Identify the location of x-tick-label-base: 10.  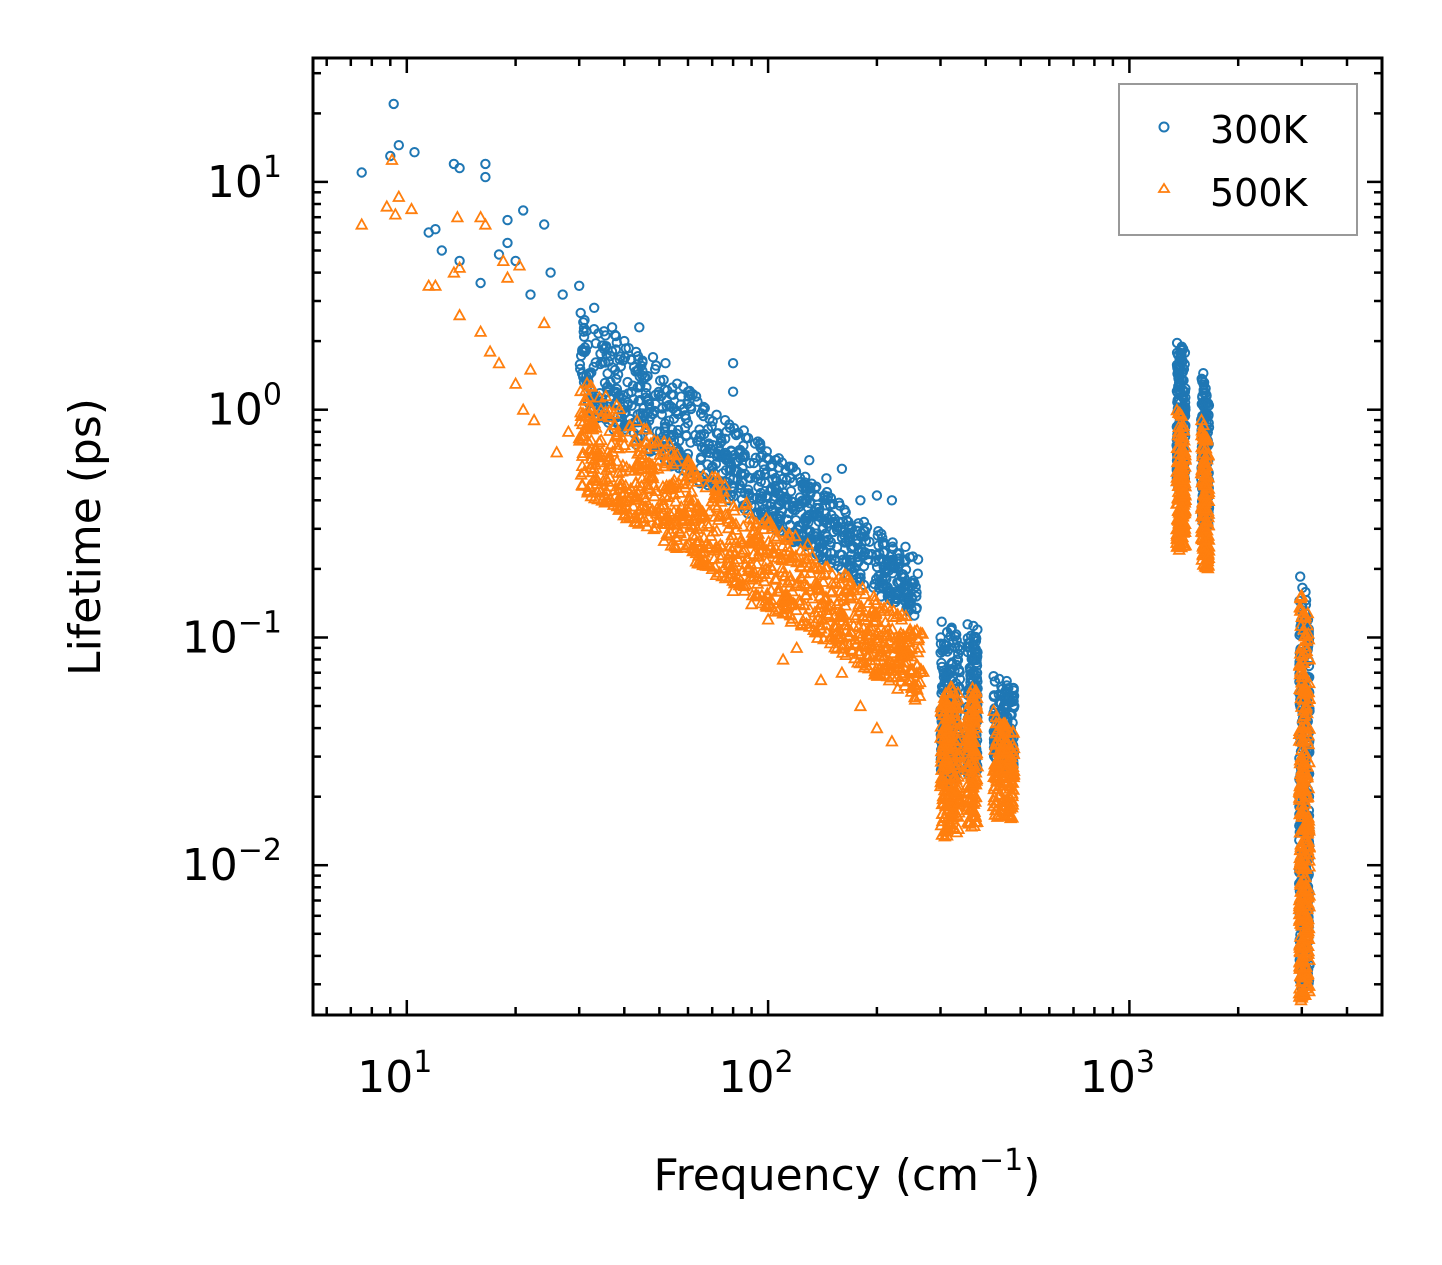
(1108, 1077).